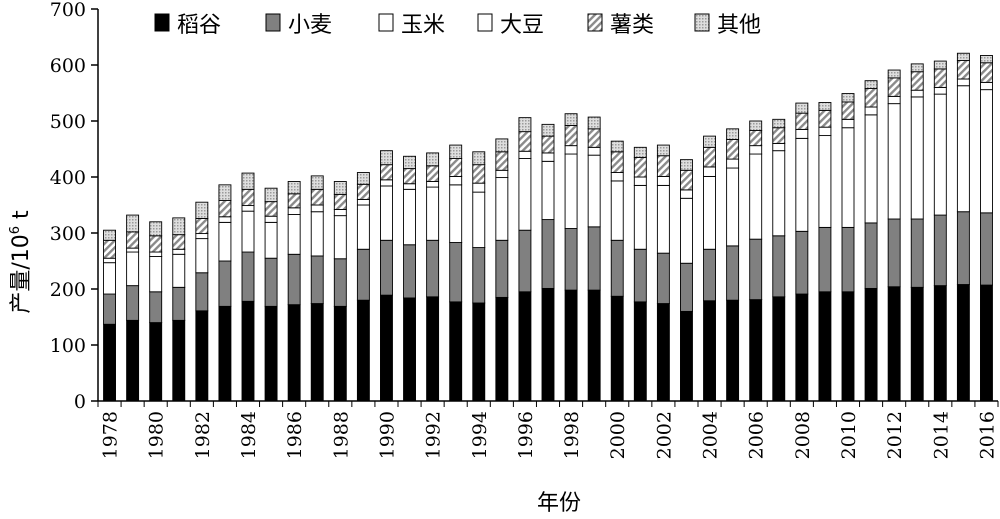 The height and width of the screenshot is (519, 1000). Describe the element at coordinates (664, 435) in the screenshot. I see `x-tick-label: 2002` at that location.